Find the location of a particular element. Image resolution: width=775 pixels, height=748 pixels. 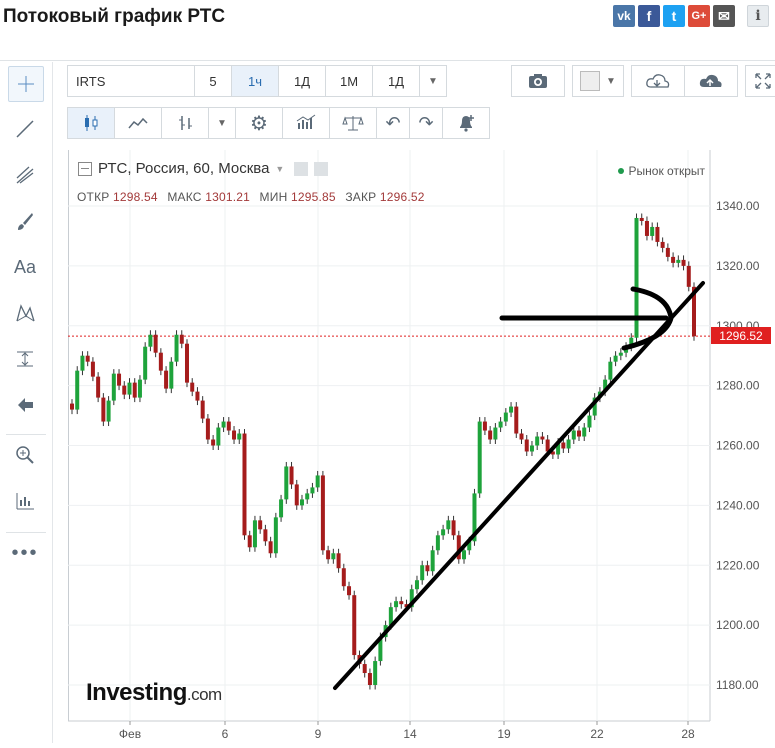

text-tool-icon: Aa is located at coordinates (25, 266).